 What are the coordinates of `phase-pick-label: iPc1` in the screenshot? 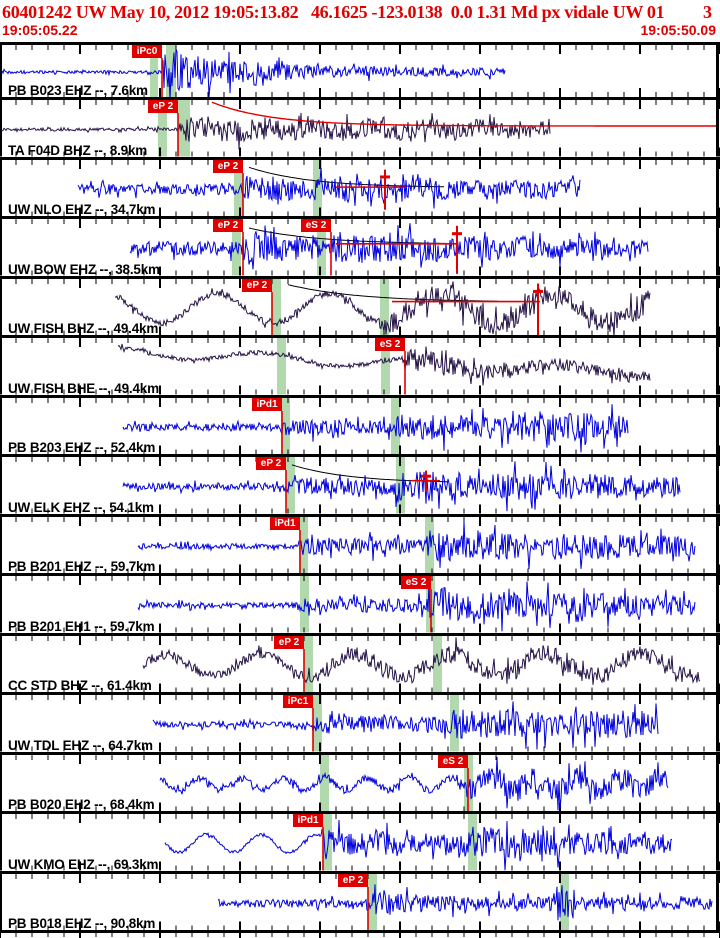 It's located at (298, 701).